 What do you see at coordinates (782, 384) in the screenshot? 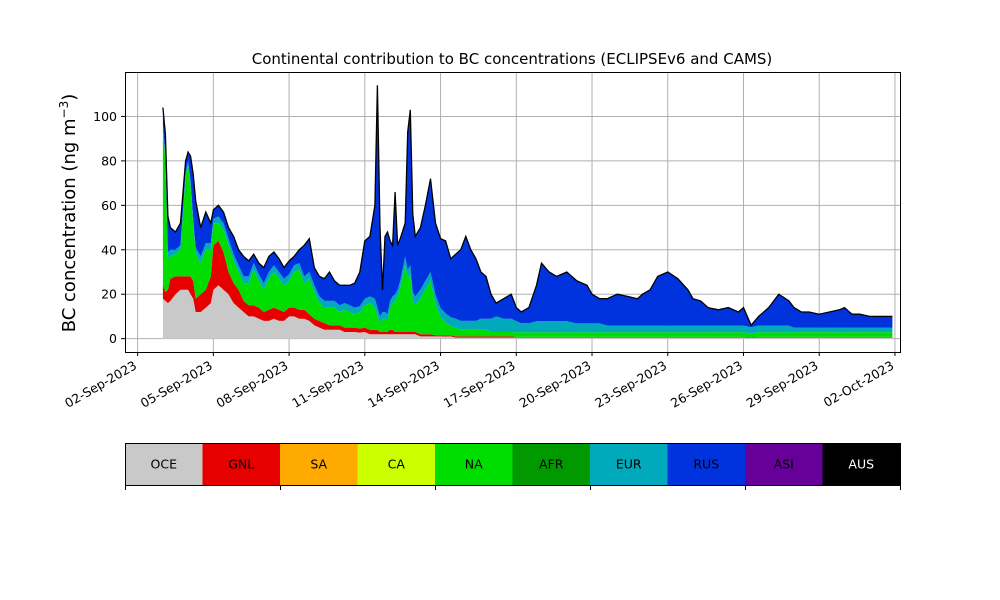
I see `x-tick-label: 29-Sep-2023` at bounding box center [782, 384].